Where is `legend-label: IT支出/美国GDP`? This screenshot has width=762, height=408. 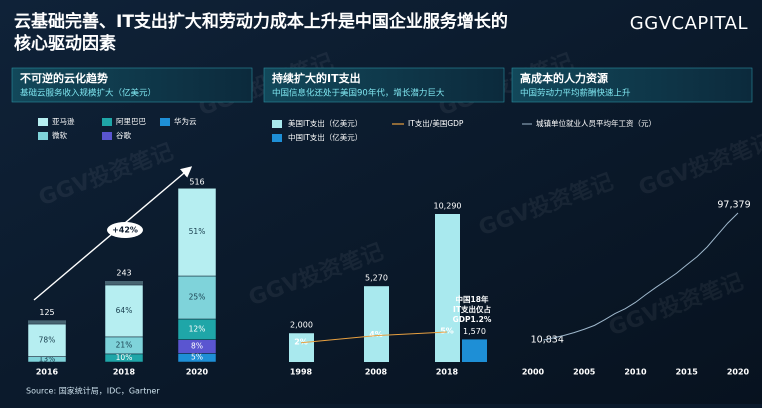 legend-label: IT支出/美国GDP is located at coordinates (436, 123).